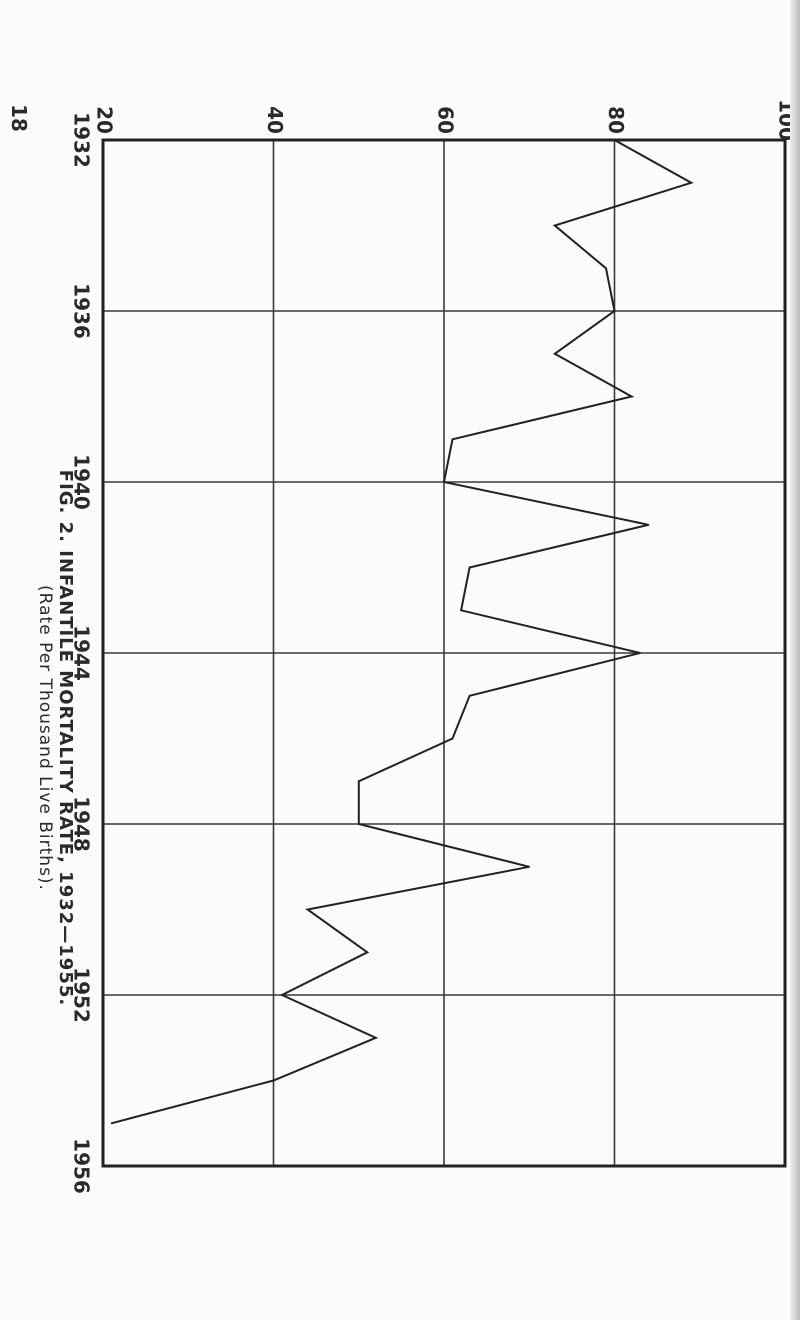  Describe the element at coordinates (273, 1080) in the screenshot. I see `data-point-1954` at that location.